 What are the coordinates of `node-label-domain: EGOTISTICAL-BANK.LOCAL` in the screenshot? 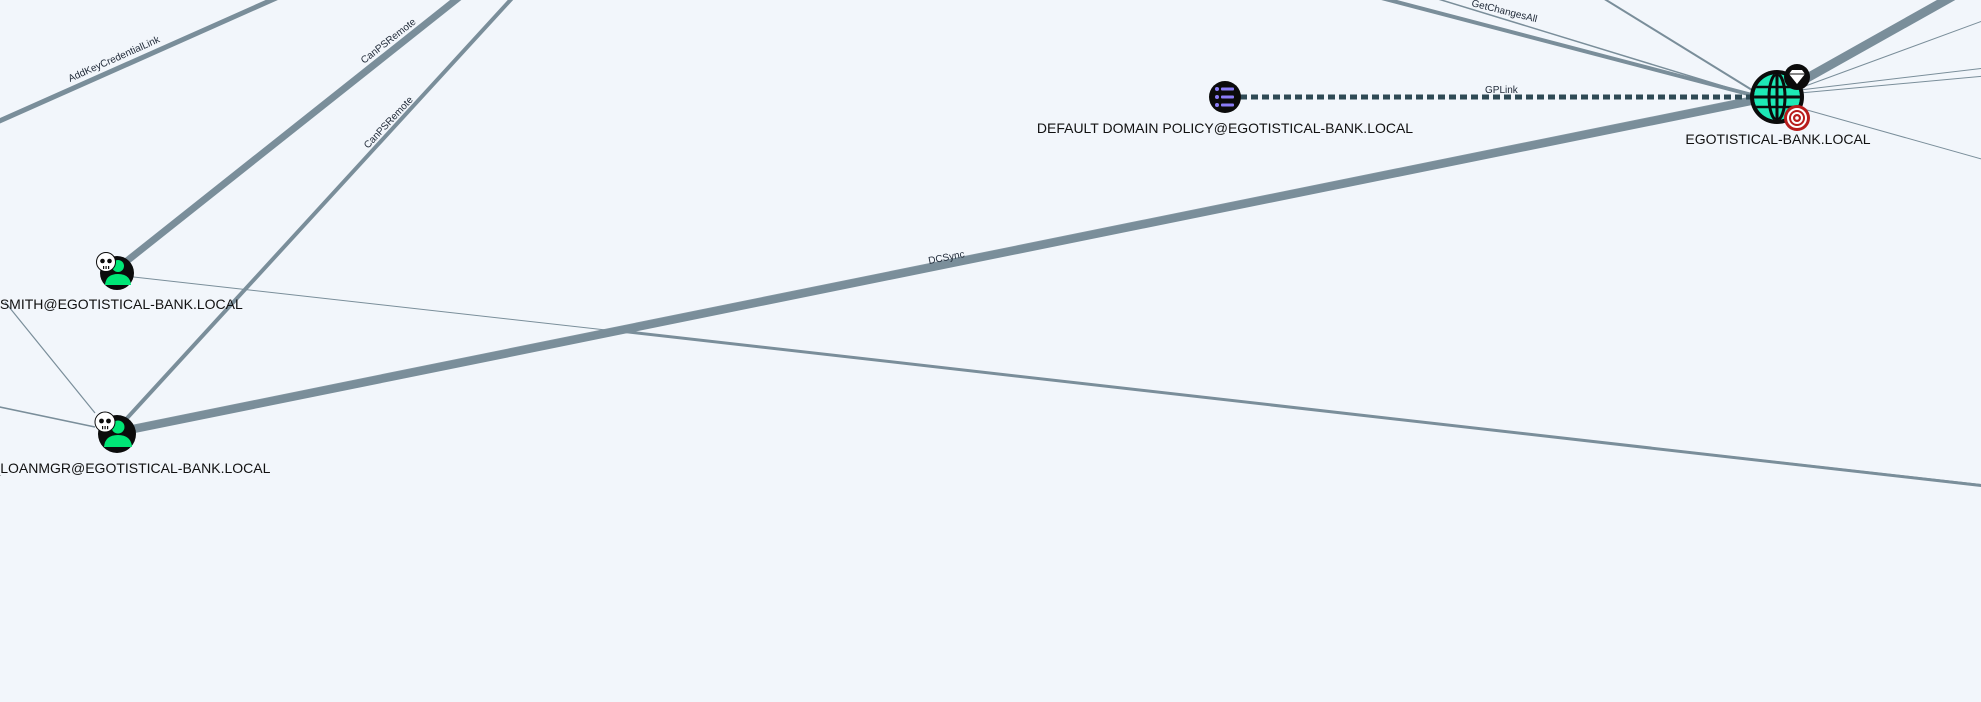 It's located at (1777, 139).